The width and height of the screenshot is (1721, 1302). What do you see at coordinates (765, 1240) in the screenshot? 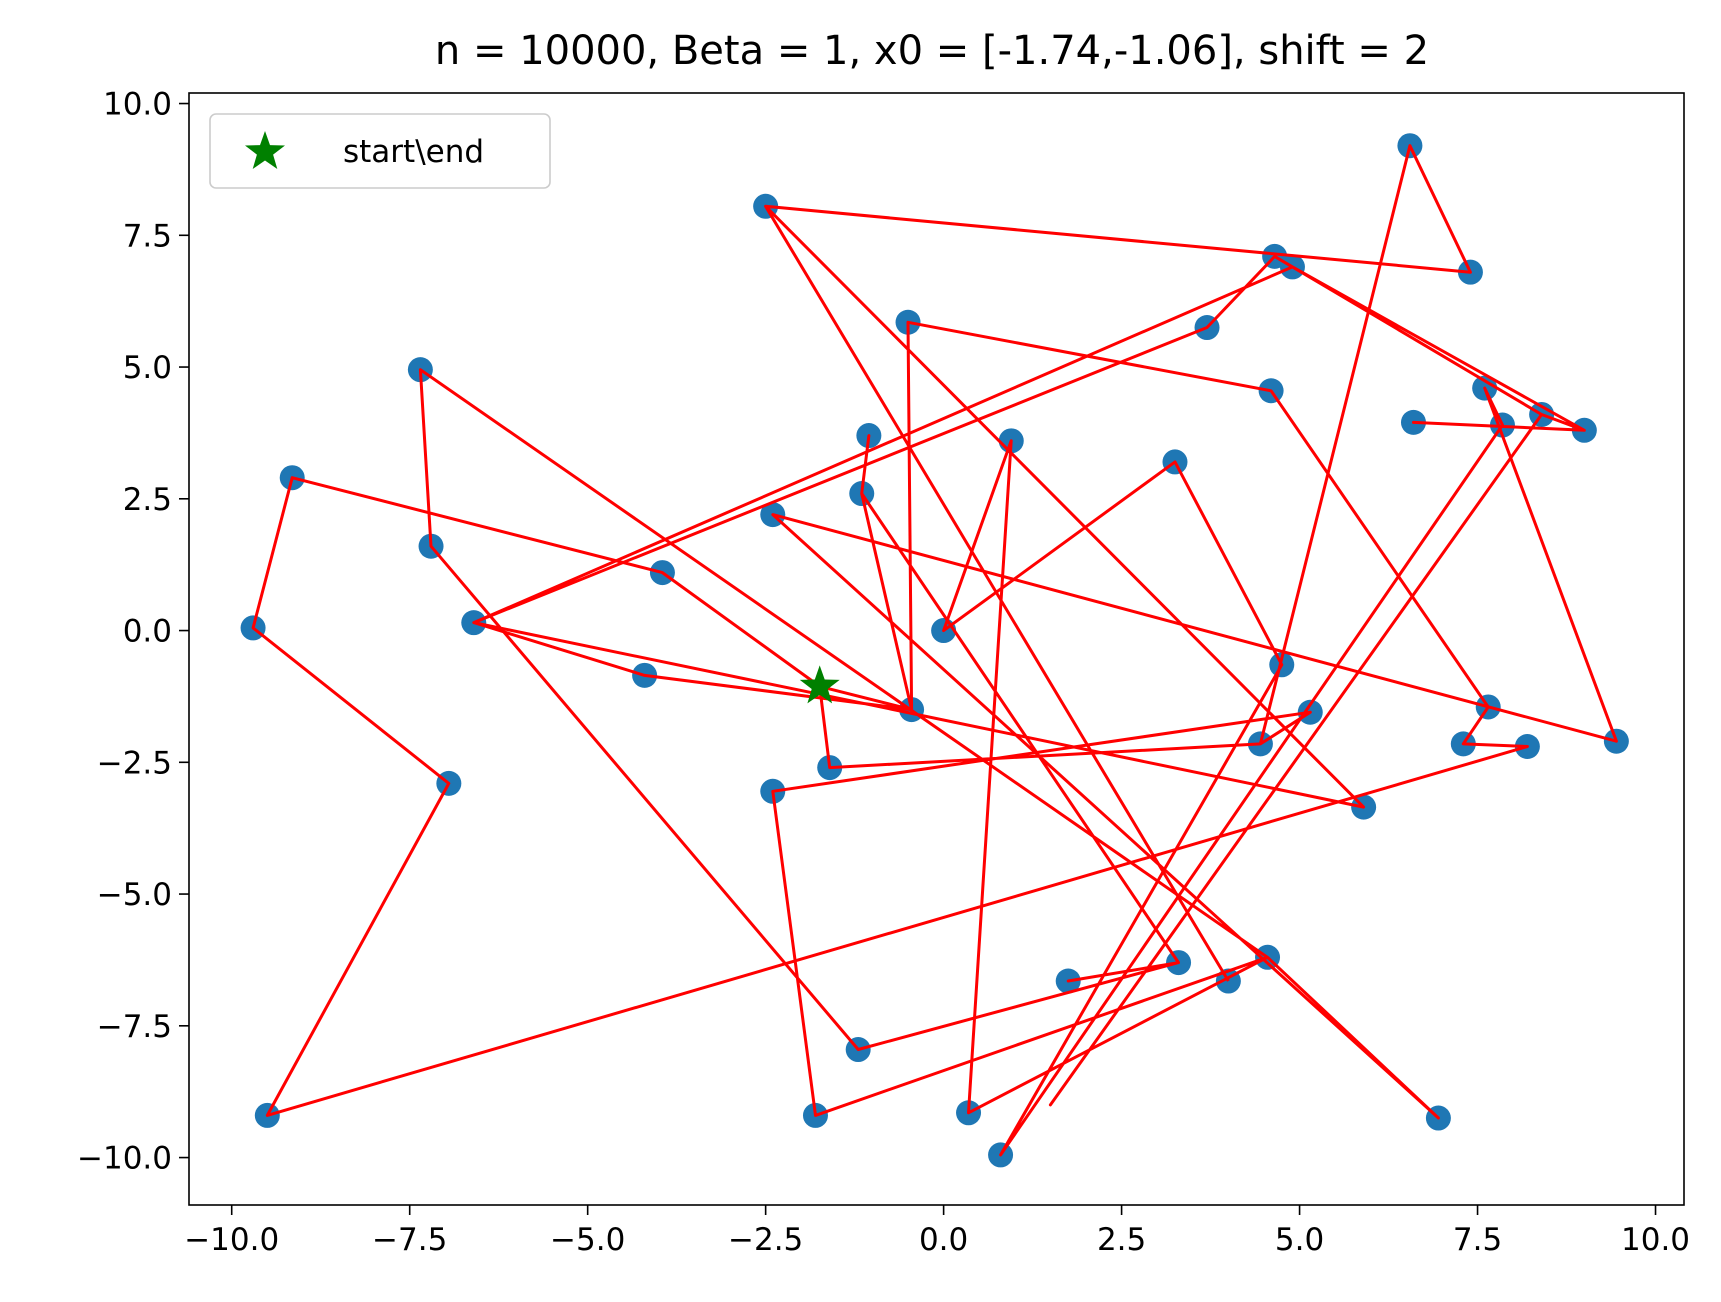
I see `x-tick-label: −2.5` at bounding box center [765, 1240].